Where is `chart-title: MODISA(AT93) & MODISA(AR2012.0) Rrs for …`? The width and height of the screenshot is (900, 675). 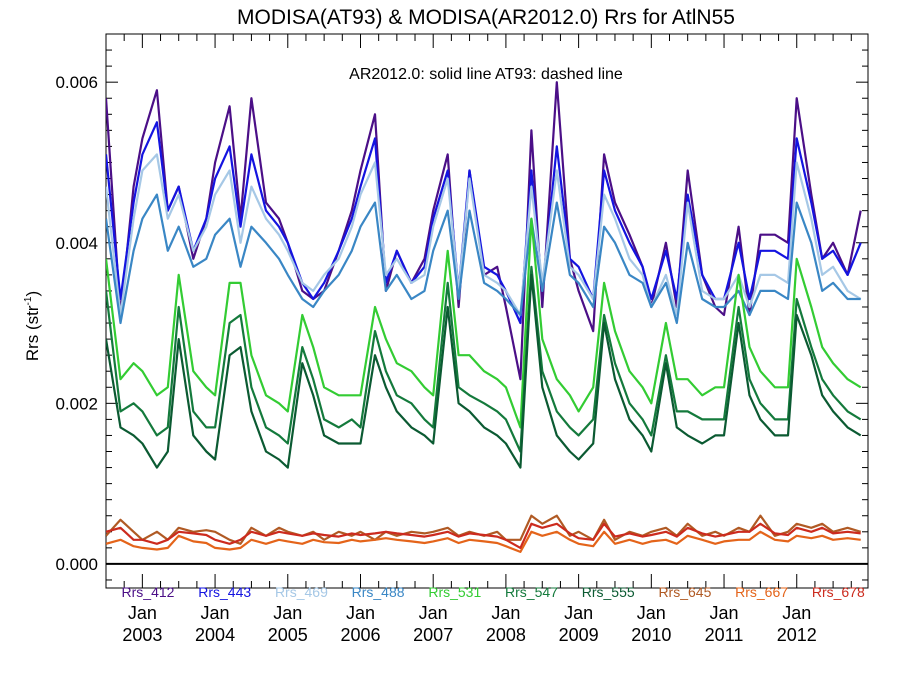 chart-title: MODISA(AT93) & MODISA(AR2012.0) Rrs for … is located at coordinates (486, 17).